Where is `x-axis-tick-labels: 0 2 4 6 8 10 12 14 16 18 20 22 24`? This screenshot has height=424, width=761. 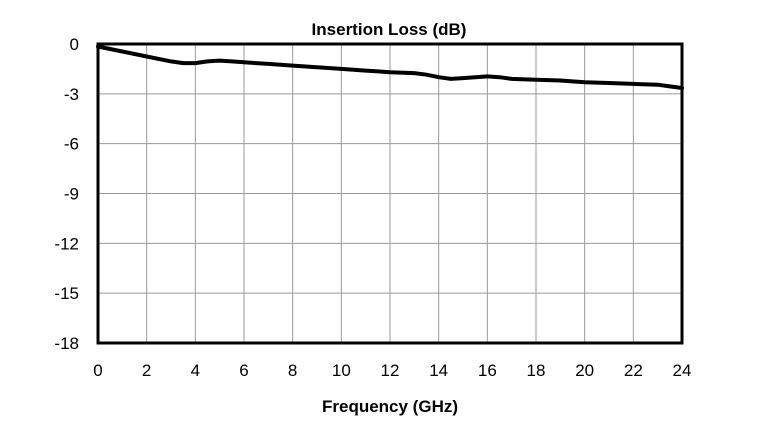 x-axis-tick-labels: 0 2 4 6 8 10 12 14 16 18 20 22 24 is located at coordinates (392, 370).